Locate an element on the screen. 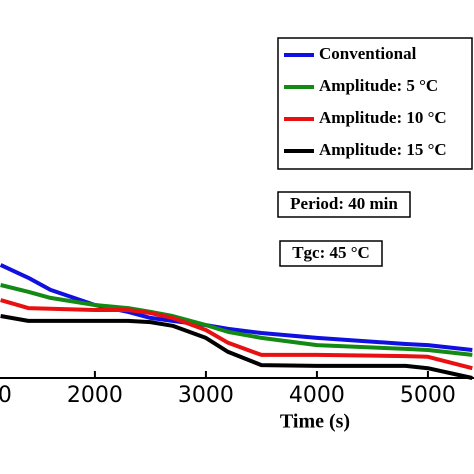 Image resolution: width=474 pixels, height=474 pixels. annotation: Period: 40 min is located at coordinates (344, 203).